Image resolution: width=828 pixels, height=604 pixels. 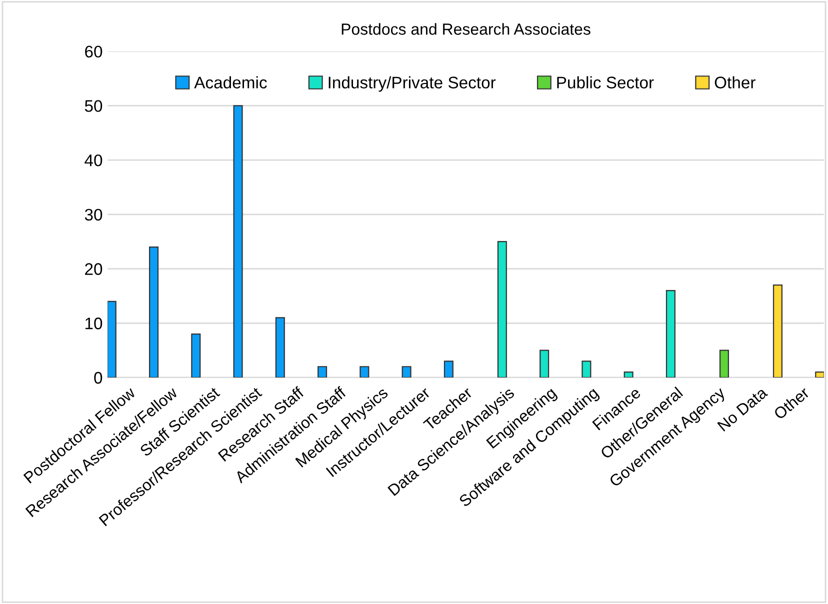 What do you see at coordinates (230, 82) in the screenshot?
I see `legend-label: Academic` at bounding box center [230, 82].